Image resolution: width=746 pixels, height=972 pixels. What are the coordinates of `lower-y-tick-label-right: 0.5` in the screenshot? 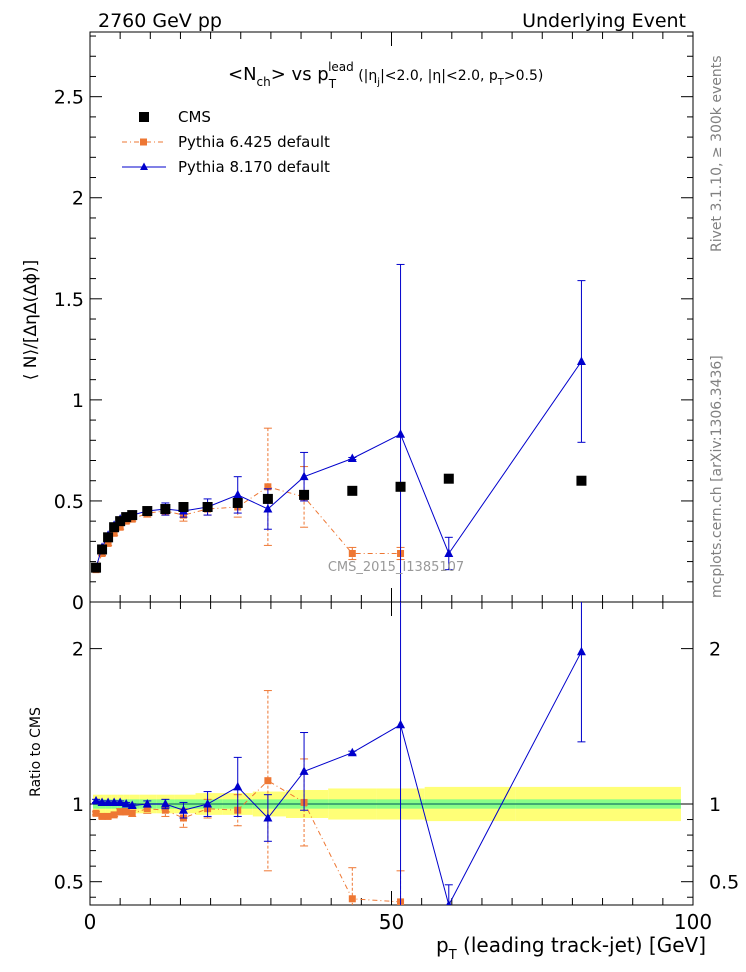 It's located at (724, 883).